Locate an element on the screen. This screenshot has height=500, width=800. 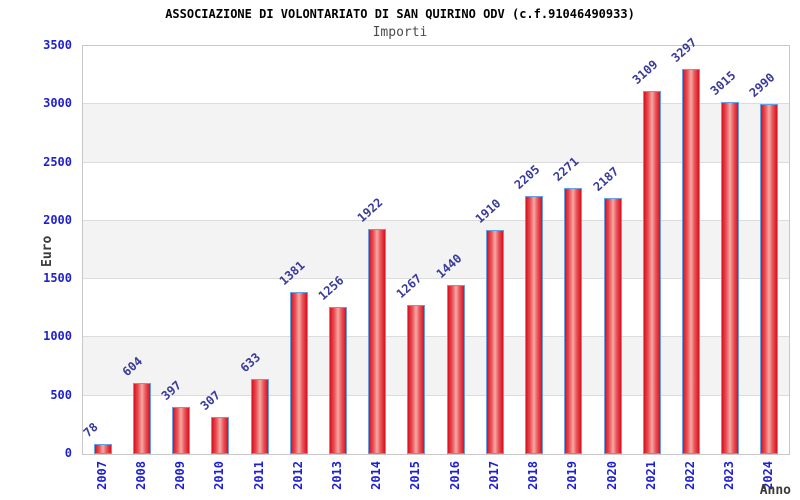
y-tick-label: 1000 is located at coordinates (57, 336).